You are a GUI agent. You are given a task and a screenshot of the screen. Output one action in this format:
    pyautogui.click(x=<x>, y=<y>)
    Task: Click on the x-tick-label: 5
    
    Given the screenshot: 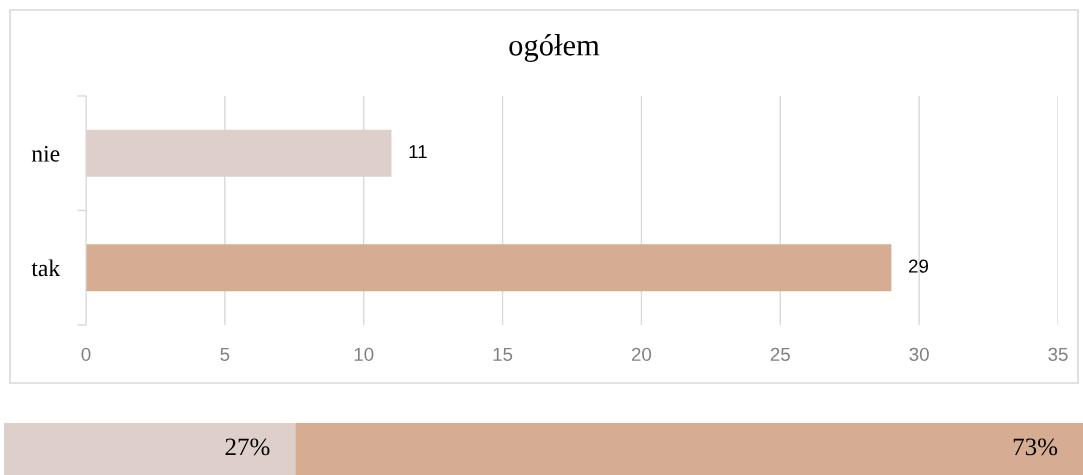 What is the action you would take?
    pyautogui.click(x=225, y=354)
    